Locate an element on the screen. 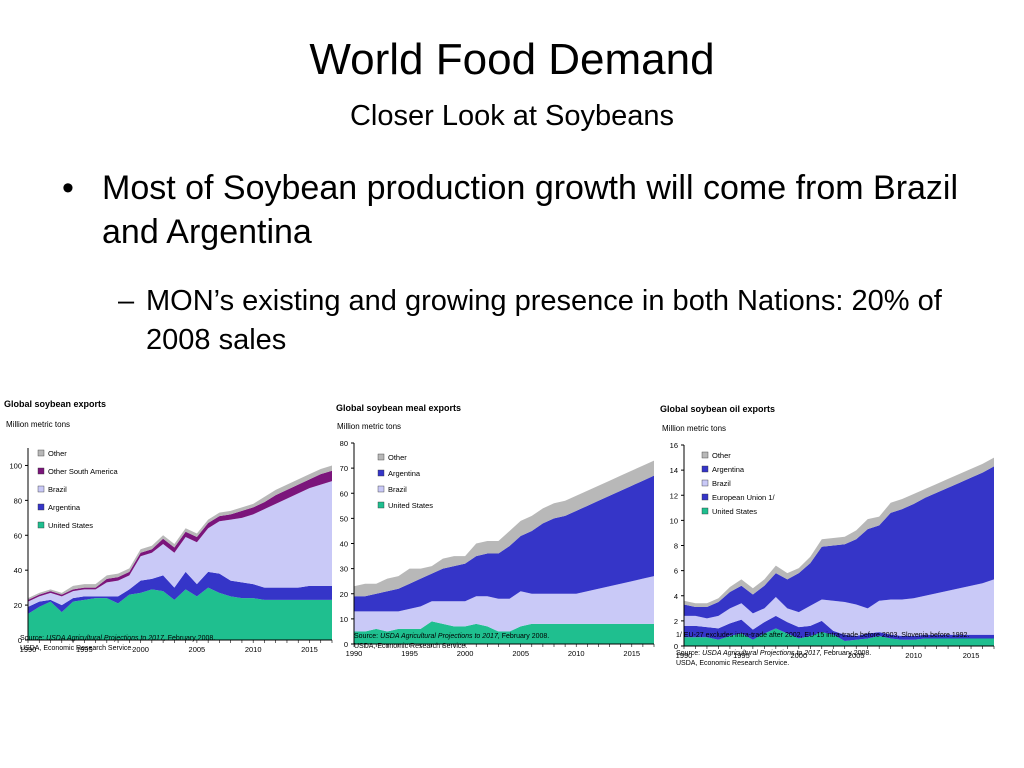 This screenshot has height=768, width=1024. y-tick-label: 80 is located at coordinates (344, 443).